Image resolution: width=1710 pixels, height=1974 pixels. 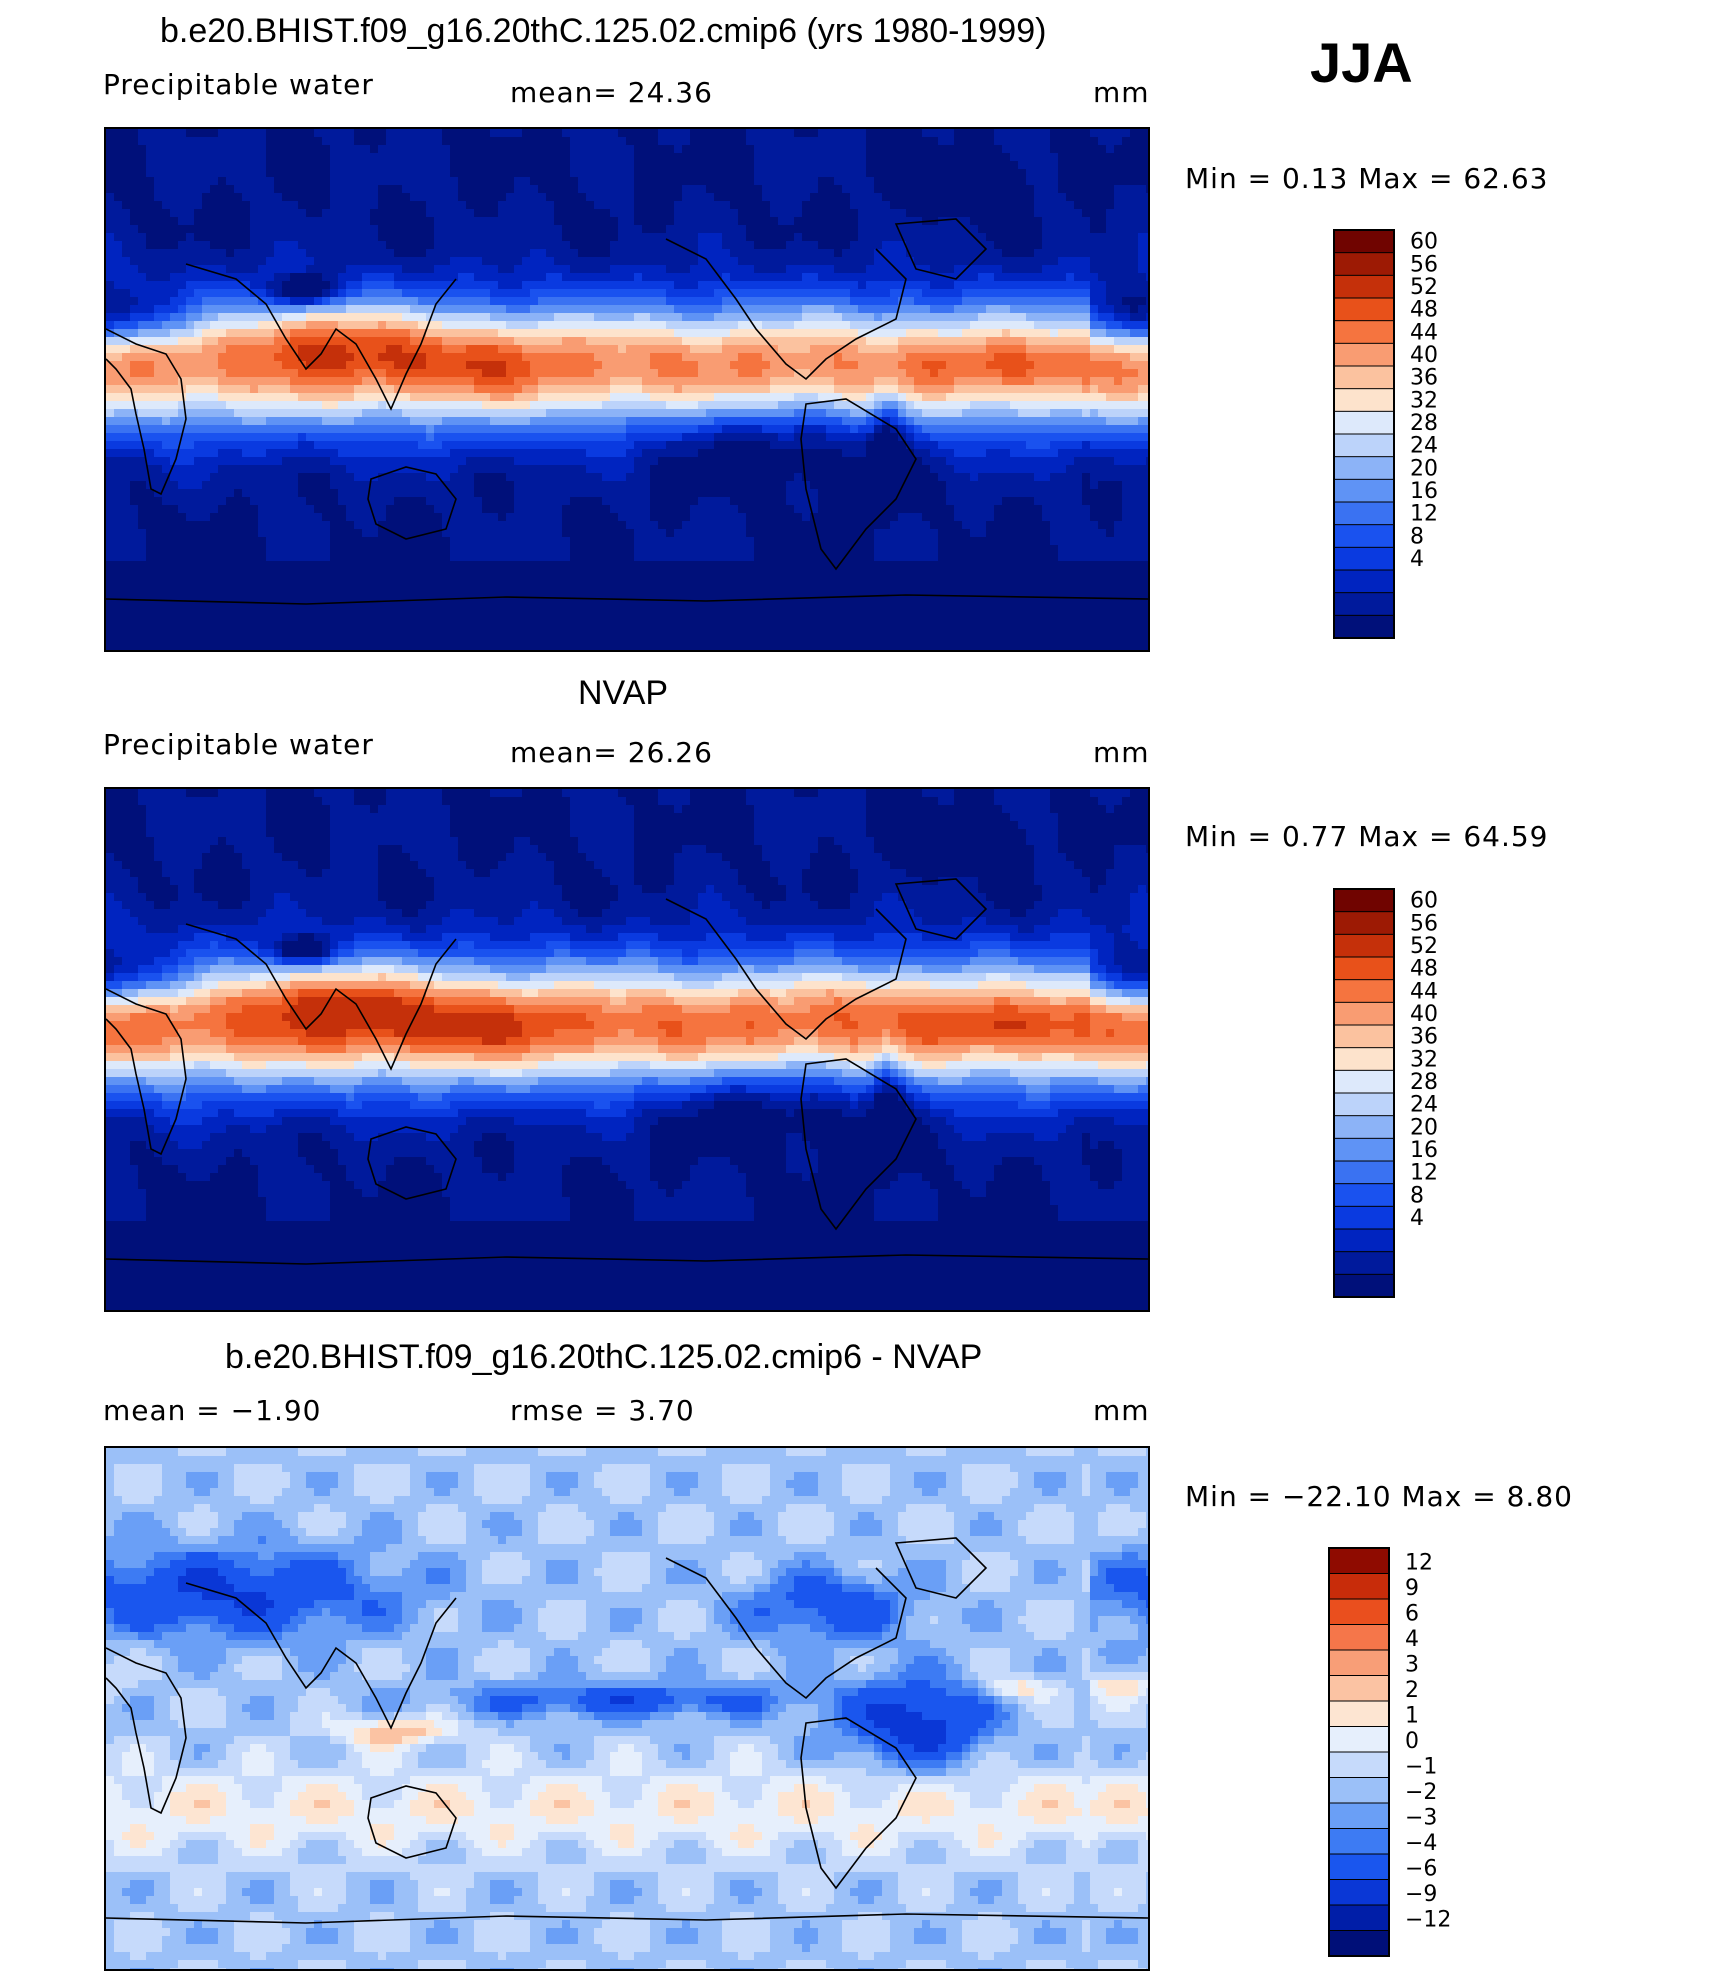 What do you see at coordinates (1424, 901) in the screenshot?
I see `colorbar-tick-label: 60` at bounding box center [1424, 901].